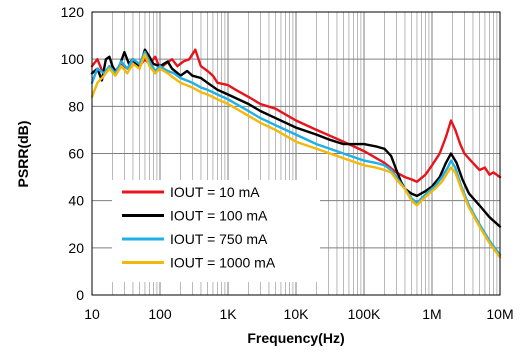 This screenshot has height=353, width=524. What do you see at coordinates (219, 216) in the screenshot?
I see `legend-label-2: IOUT = 100 mA` at bounding box center [219, 216].